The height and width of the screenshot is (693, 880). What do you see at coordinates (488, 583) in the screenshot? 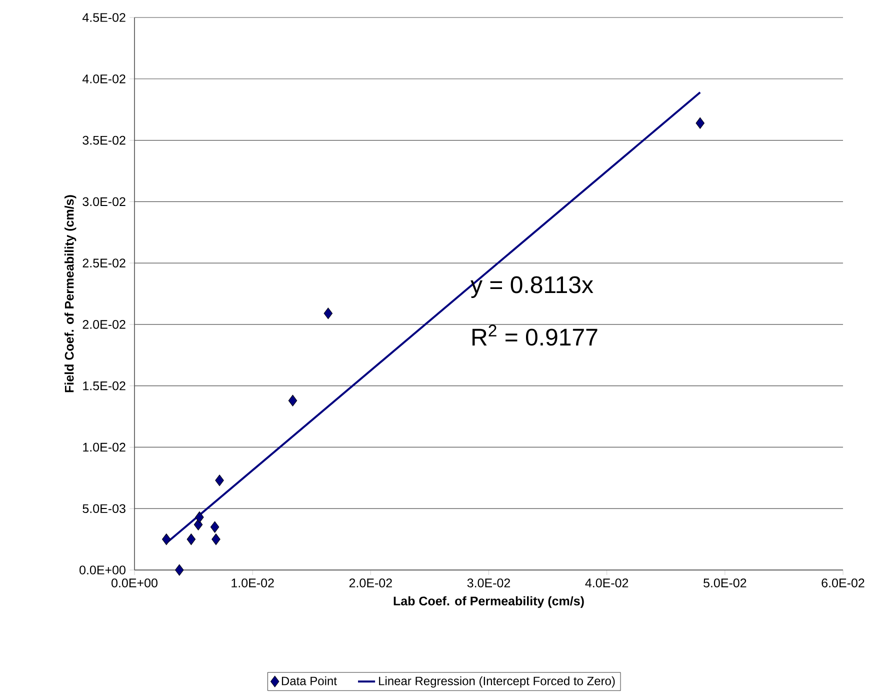
I see `x-tick-label: 3.0E-02` at bounding box center [488, 583].